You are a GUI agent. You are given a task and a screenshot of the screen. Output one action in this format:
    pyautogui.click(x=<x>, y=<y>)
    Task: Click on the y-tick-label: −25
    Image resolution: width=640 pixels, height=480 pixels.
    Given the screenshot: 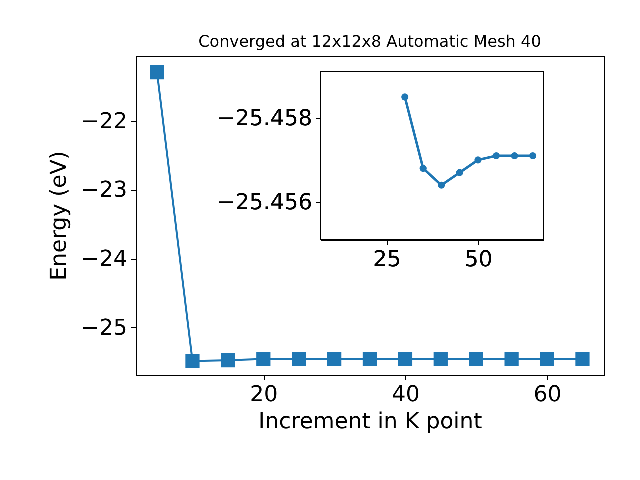 What is the action you would take?
    pyautogui.click(x=104, y=328)
    